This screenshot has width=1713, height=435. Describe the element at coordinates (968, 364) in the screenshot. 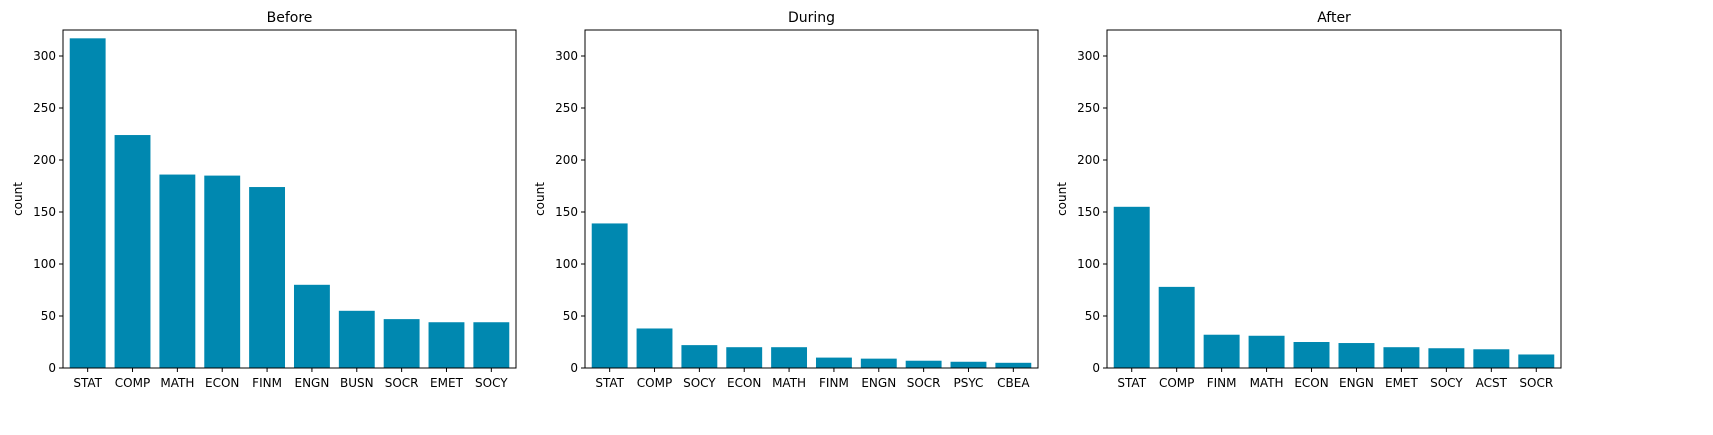

I see `bar-psyc` at that location.